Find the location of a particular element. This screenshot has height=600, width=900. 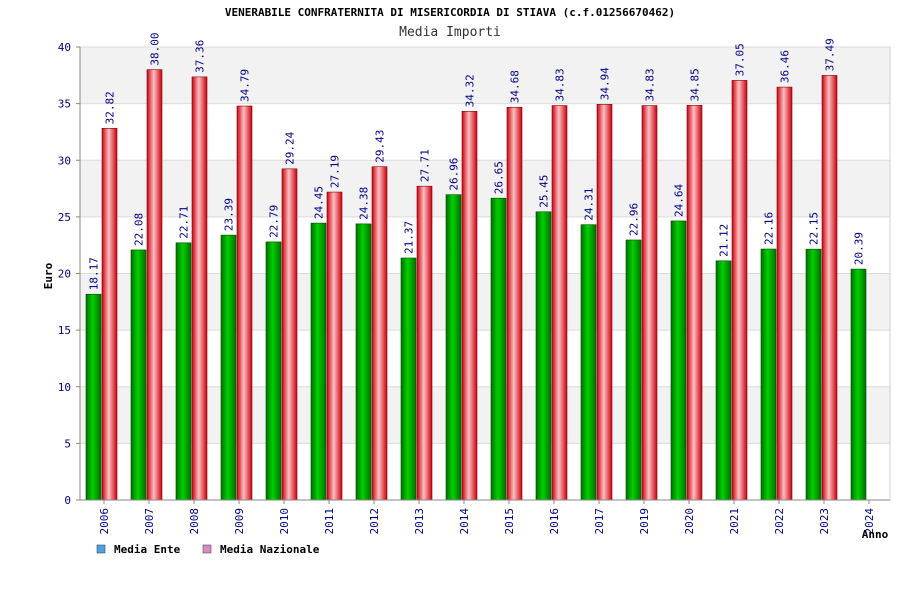

data-label: 20.39 is located at coordinates (859, 248).